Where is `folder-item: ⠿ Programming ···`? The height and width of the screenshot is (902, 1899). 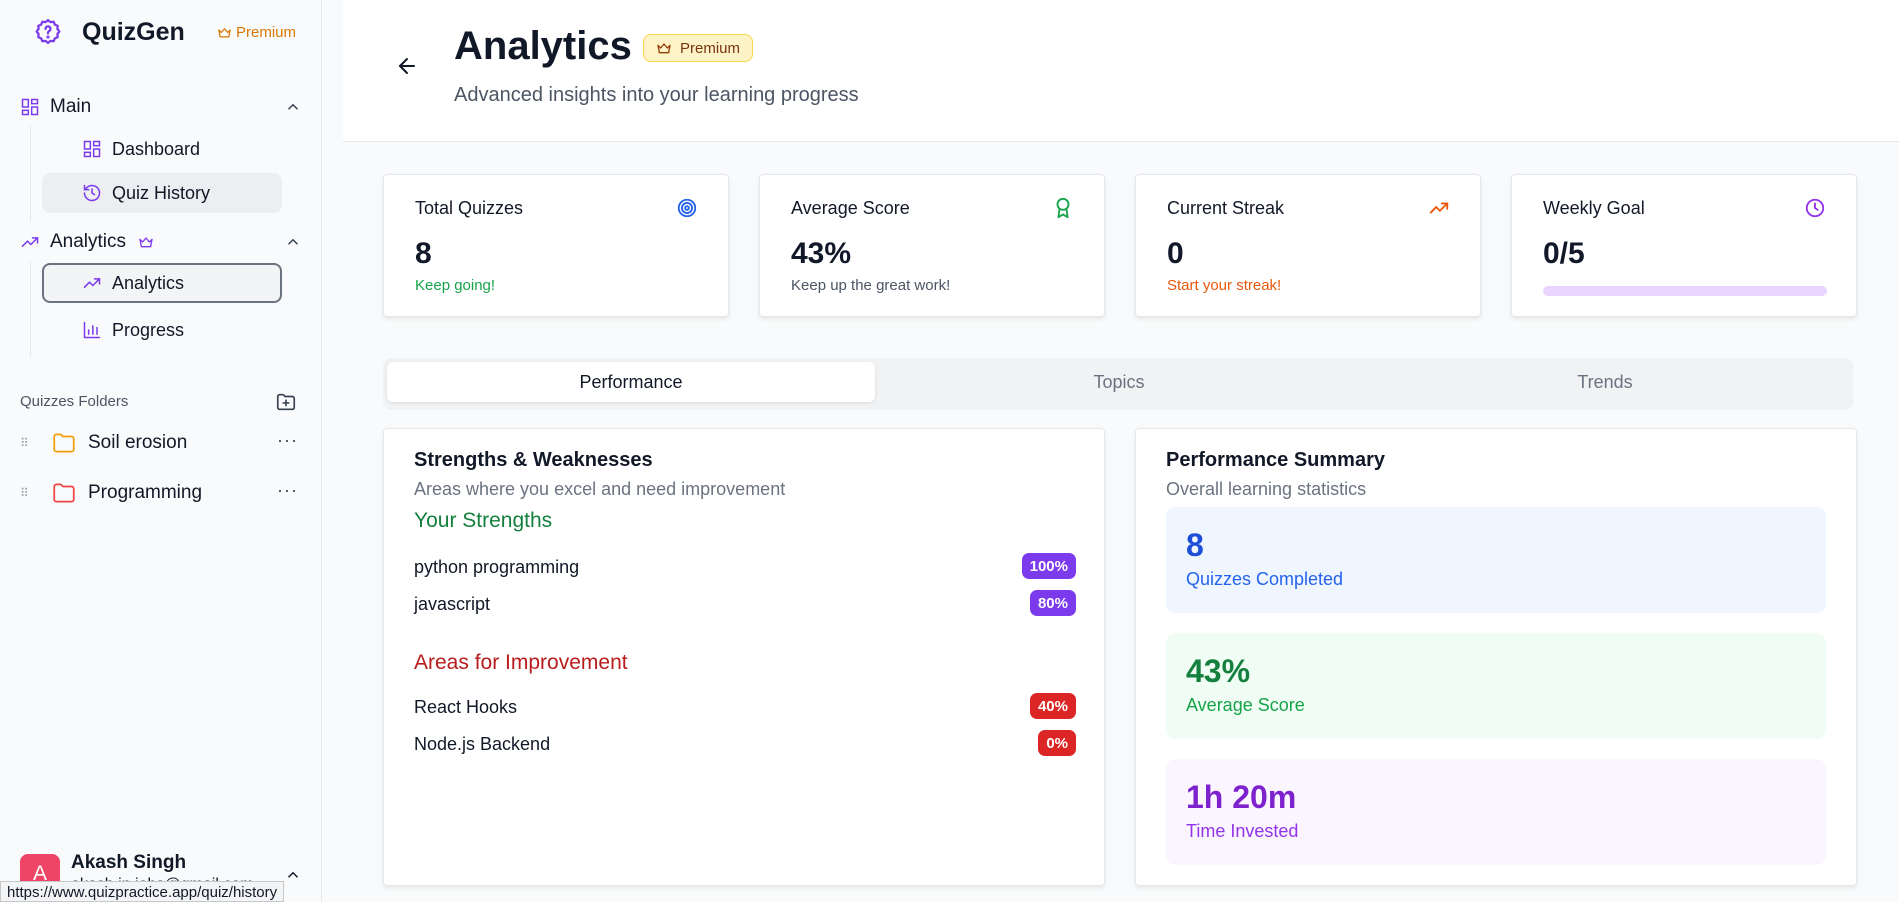
folder-item: ⠿ Programming ··· is located at coordinates (161, 493).